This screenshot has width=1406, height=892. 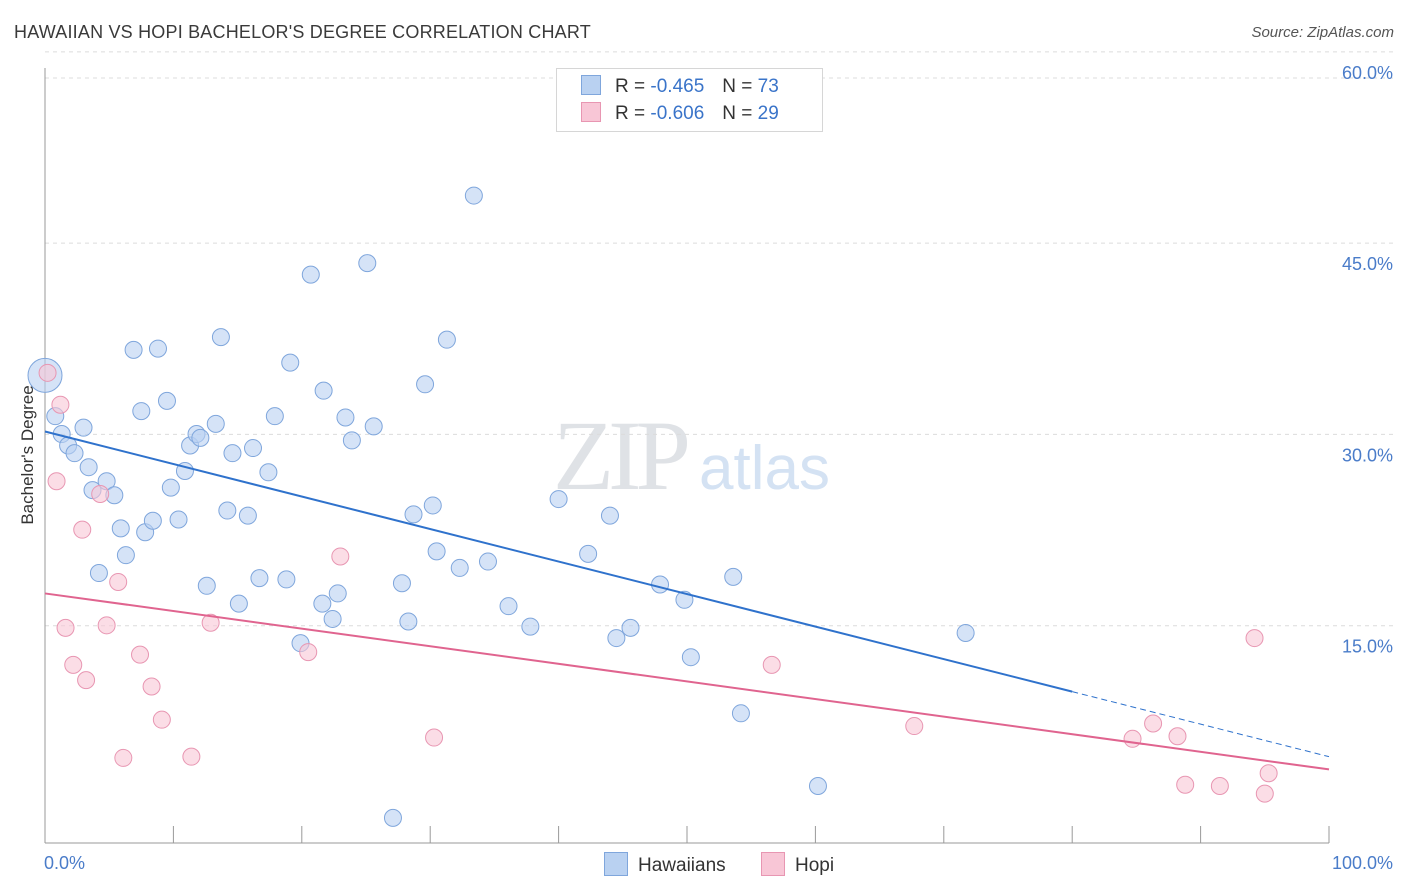 I want to click on watermark: ZIP atlas, so click(x=691, y=455).